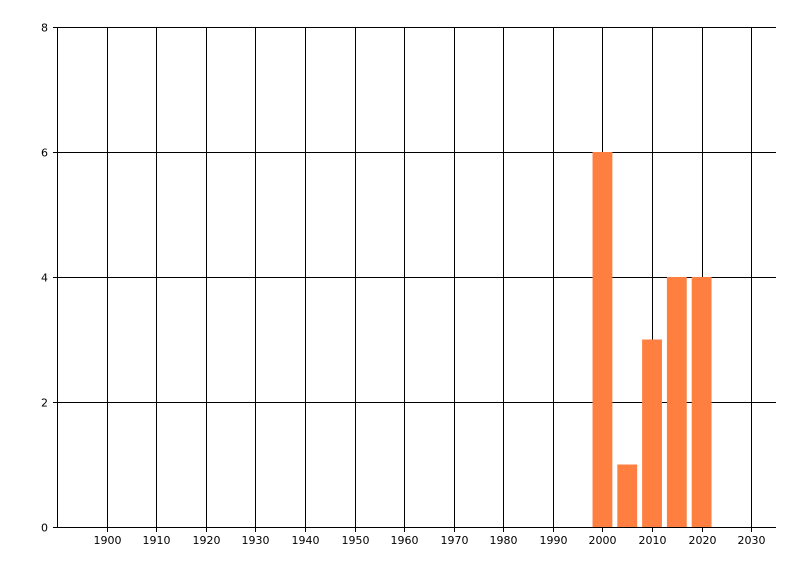  What do you see at coordinates (602, 339) in the screenshot?
I see `bar-2000` at bounding box center [602, 339].